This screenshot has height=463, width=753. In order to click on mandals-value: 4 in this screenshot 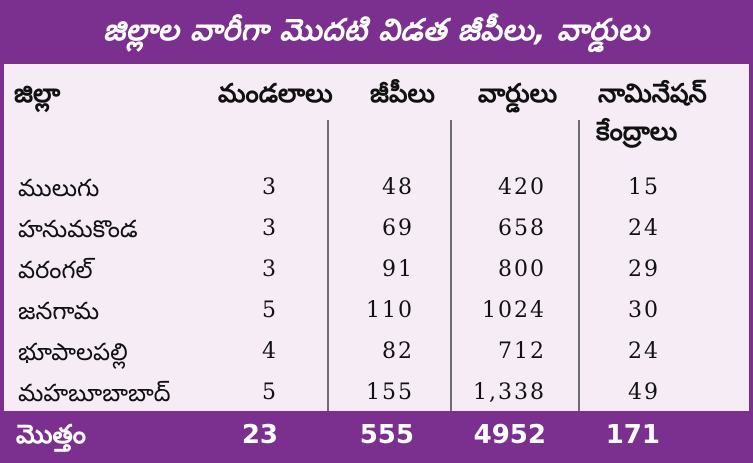, I will do `click(270, 351)`.